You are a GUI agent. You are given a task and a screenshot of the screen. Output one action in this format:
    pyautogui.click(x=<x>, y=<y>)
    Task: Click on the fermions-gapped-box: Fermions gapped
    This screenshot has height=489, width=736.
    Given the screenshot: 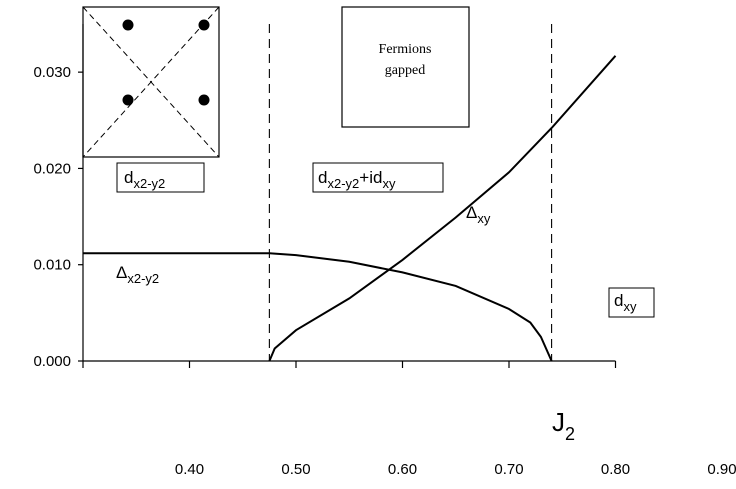 What is the action you would take?
    pyautogui.click(x=405, y=67)
    